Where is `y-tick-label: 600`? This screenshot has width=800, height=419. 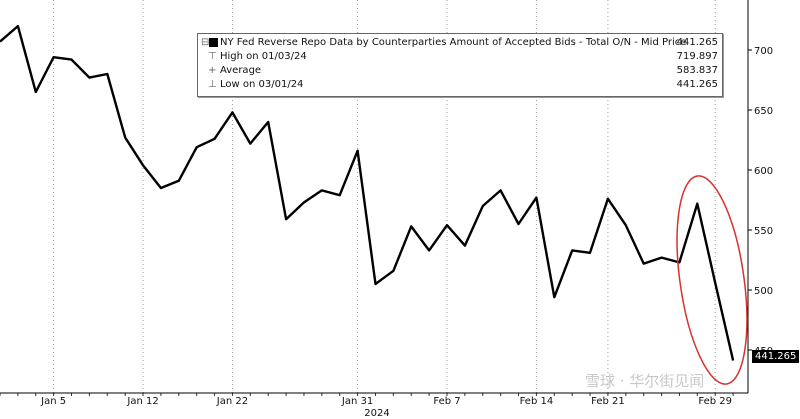 y-tick-label: 600 is located at coordinates (763, 171).